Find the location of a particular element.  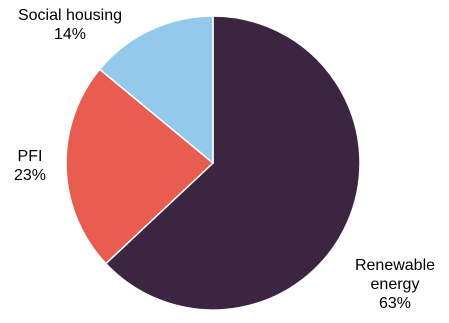

pie-category-label: energy is located at coordinates (395, 284).